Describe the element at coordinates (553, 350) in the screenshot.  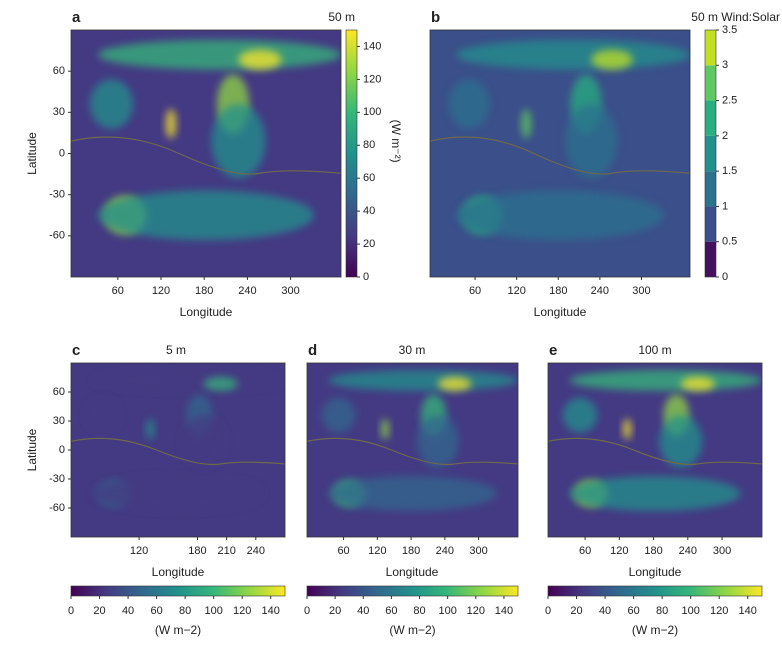
I see `panel-letter: e` at that location.